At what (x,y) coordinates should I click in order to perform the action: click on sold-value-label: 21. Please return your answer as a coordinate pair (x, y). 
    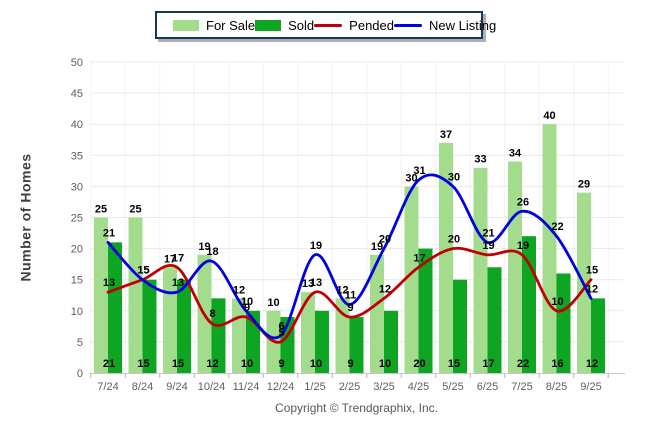
    Looking at the image, I should click on (109, 364).